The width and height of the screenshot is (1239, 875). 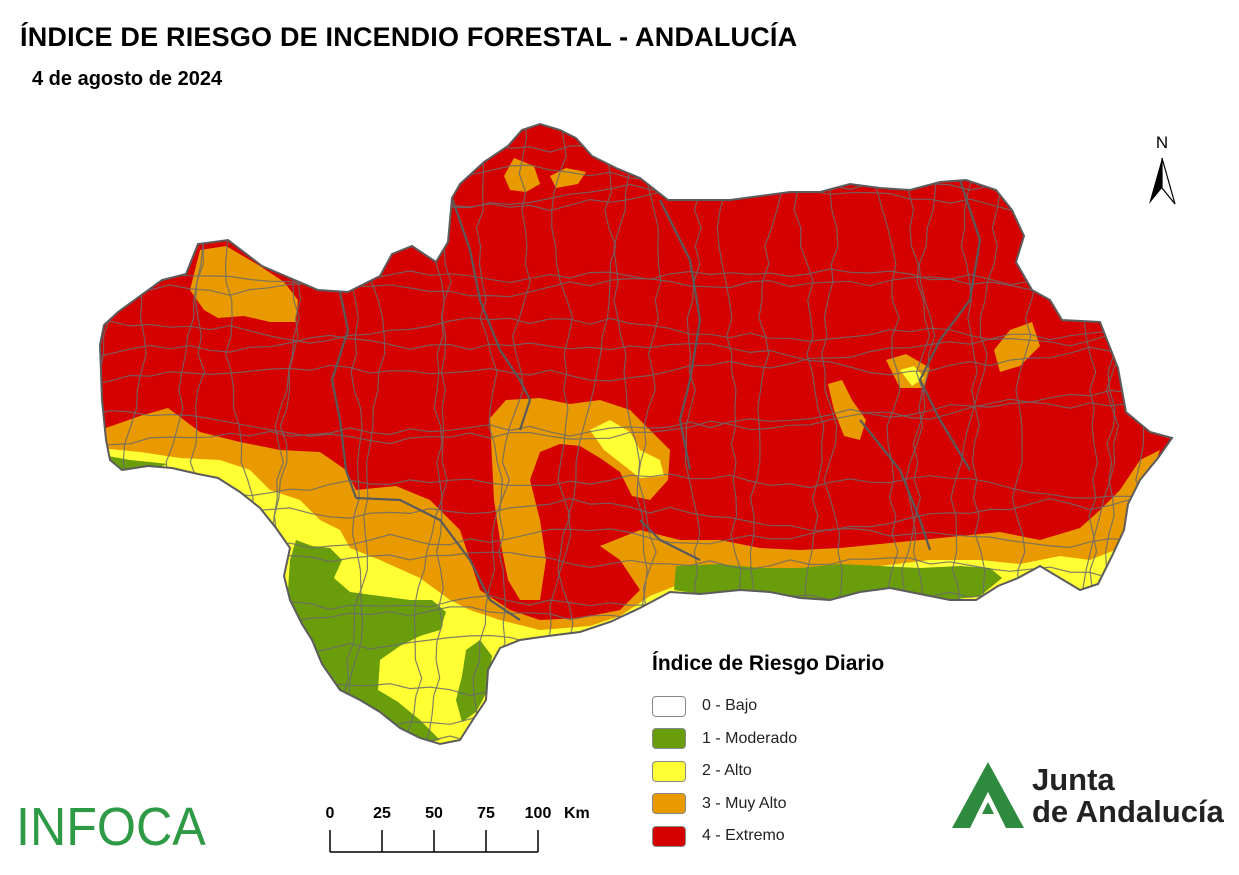 I want to click on zone-moderado-cadiz, so click(x=367, y=642).